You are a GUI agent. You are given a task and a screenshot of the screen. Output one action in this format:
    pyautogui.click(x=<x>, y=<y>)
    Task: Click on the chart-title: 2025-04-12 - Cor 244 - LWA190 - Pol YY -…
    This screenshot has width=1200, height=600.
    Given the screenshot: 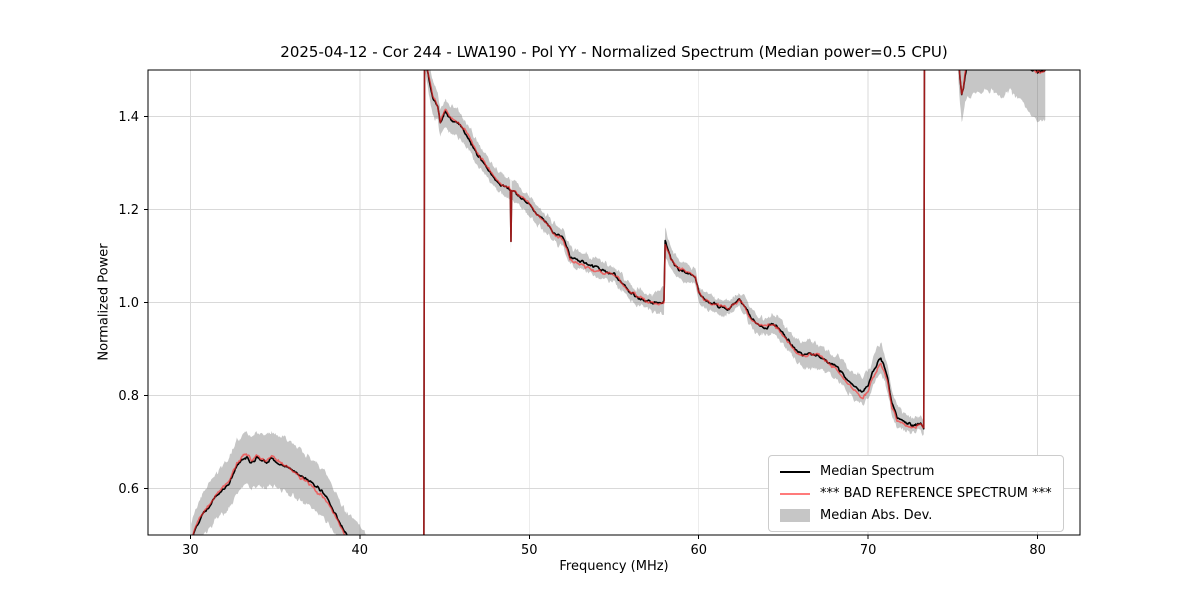 What is the action you would take?
    pyautogui.click(x=614, y=52)
    